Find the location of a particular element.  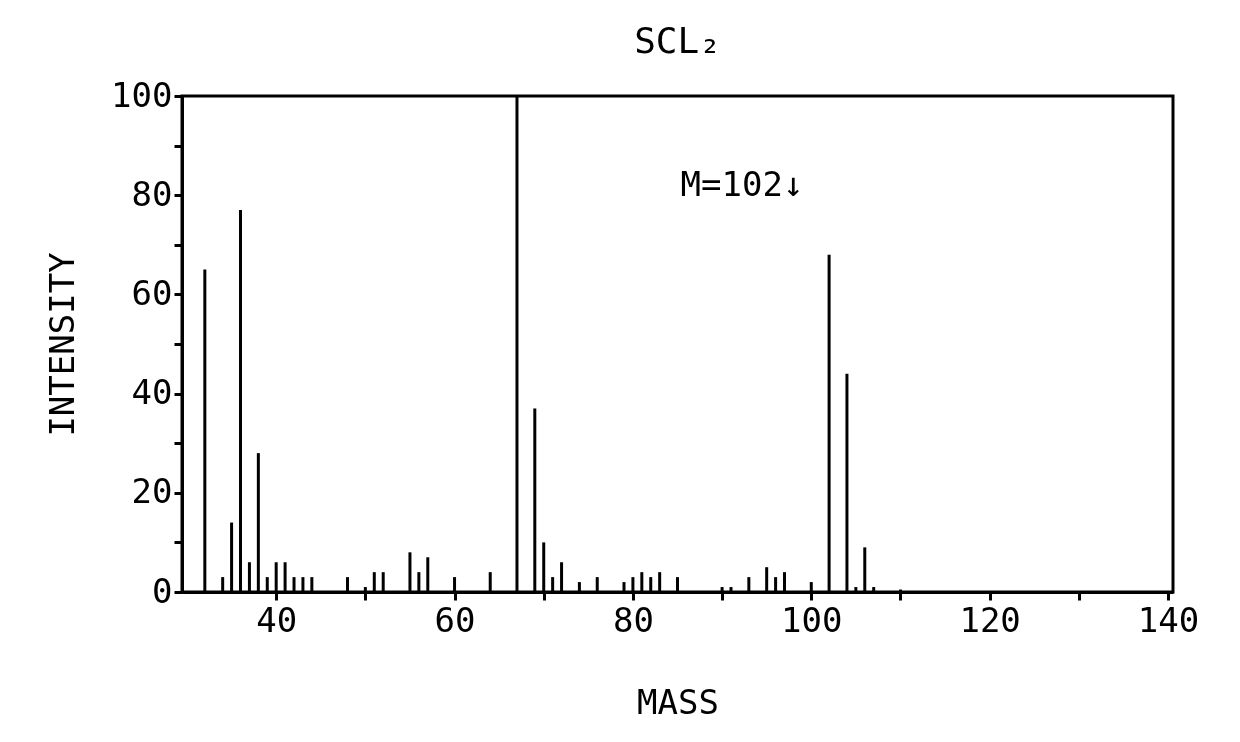

y-tick-label: 40 is located at coordinates (152, 392).